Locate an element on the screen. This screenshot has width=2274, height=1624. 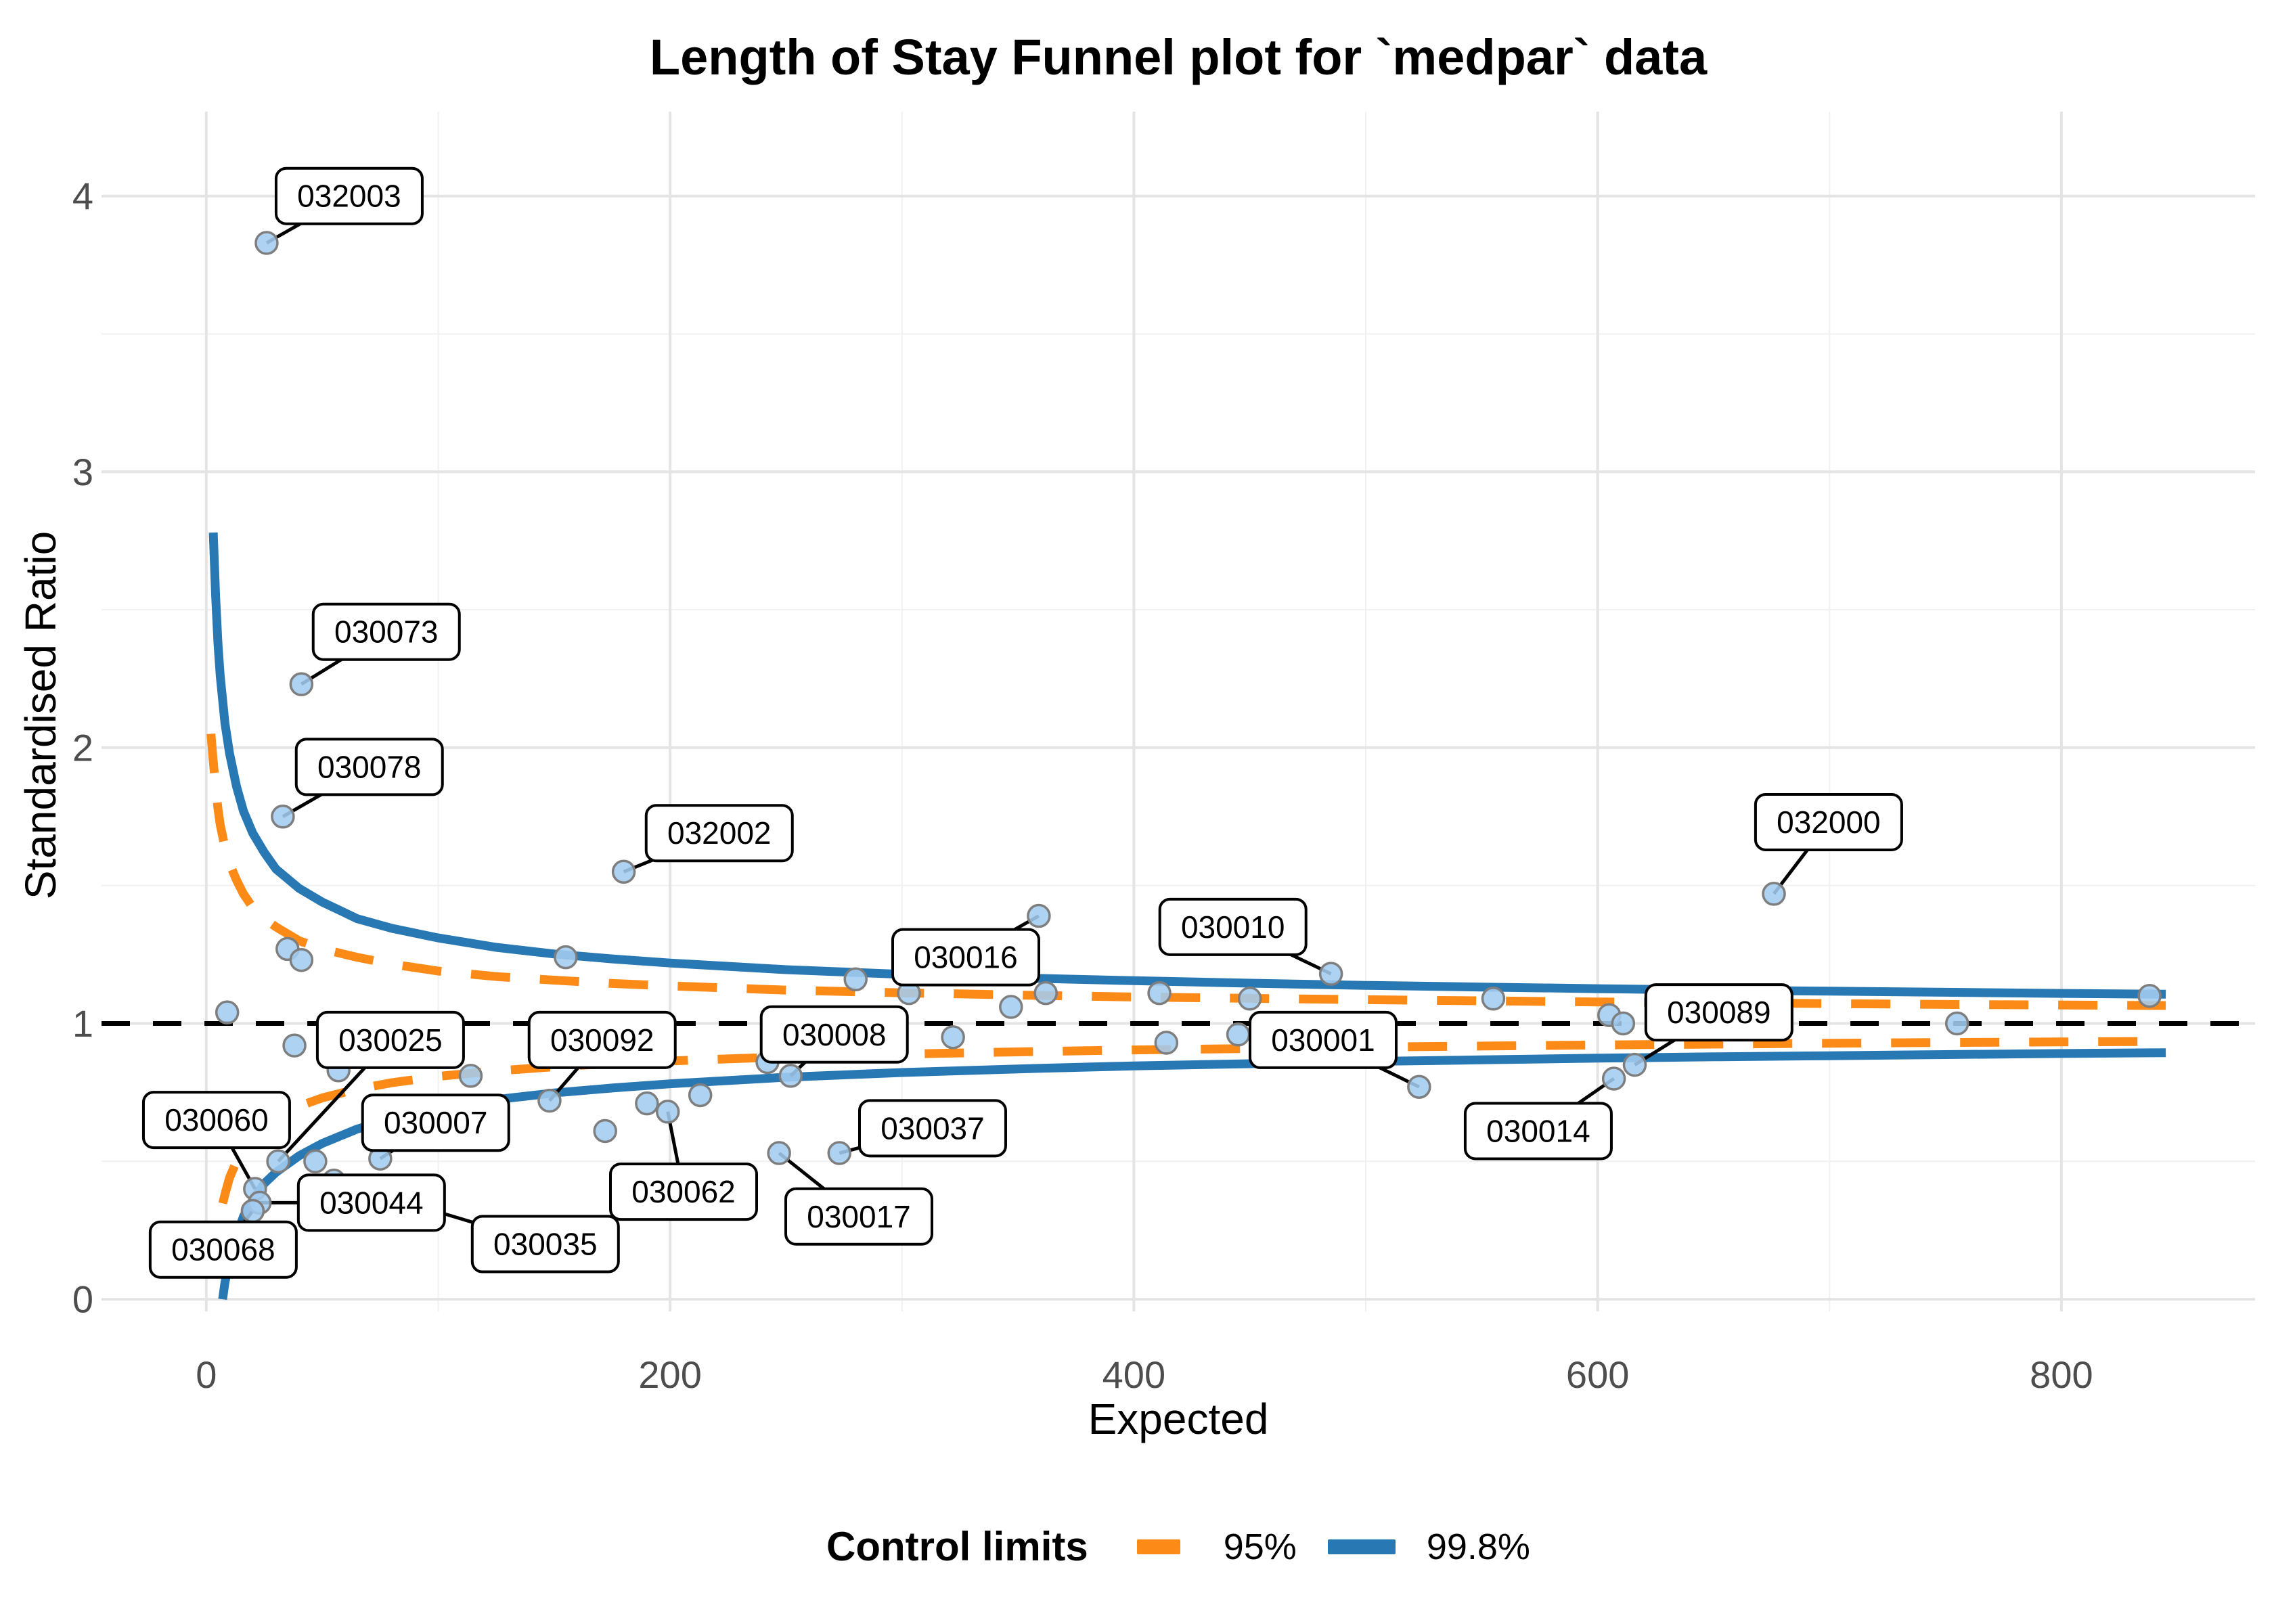
point-label: 030010 is located at coordinates (1233, 927).